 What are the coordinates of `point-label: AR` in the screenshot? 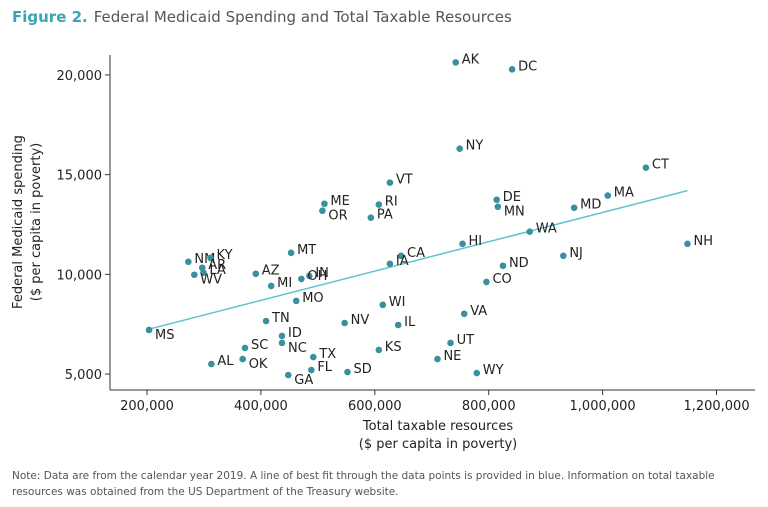 It's located at (217, 265).